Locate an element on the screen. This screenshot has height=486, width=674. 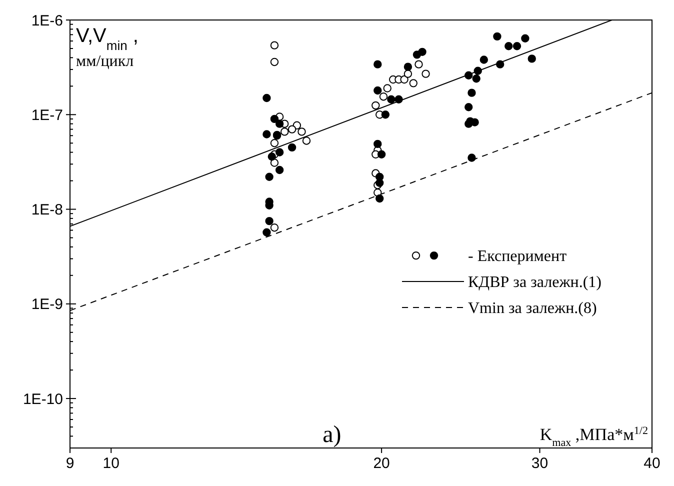
x-tick-label: 9 is located at coordinates (70, 463).